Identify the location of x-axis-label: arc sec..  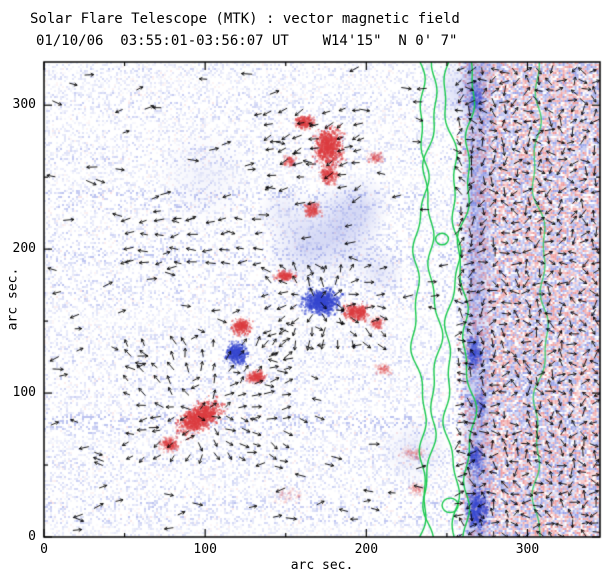
(322, 565).